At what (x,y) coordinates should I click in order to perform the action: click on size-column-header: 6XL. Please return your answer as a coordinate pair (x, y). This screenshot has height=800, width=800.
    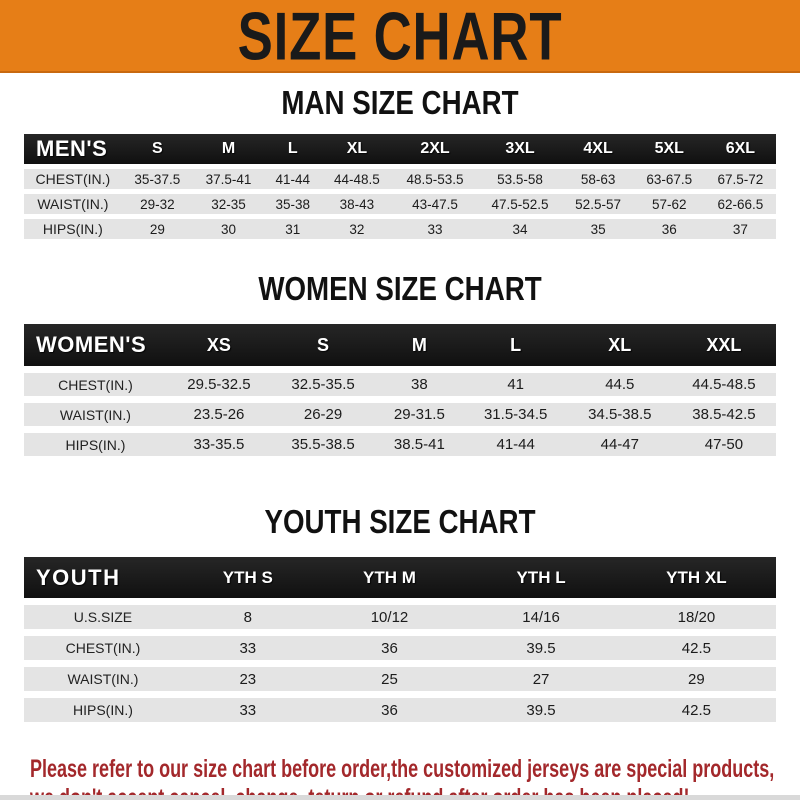
    Looking at the image, I should click on (740, 149).